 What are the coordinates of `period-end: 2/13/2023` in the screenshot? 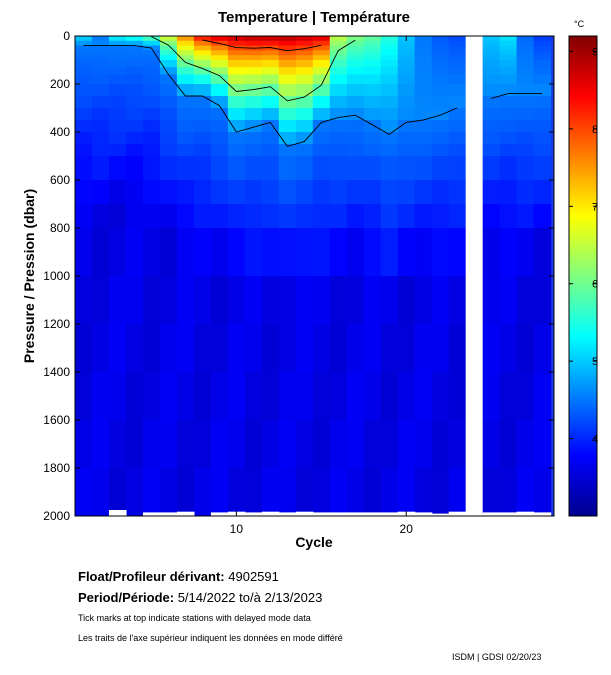 It's located at (293, 597).